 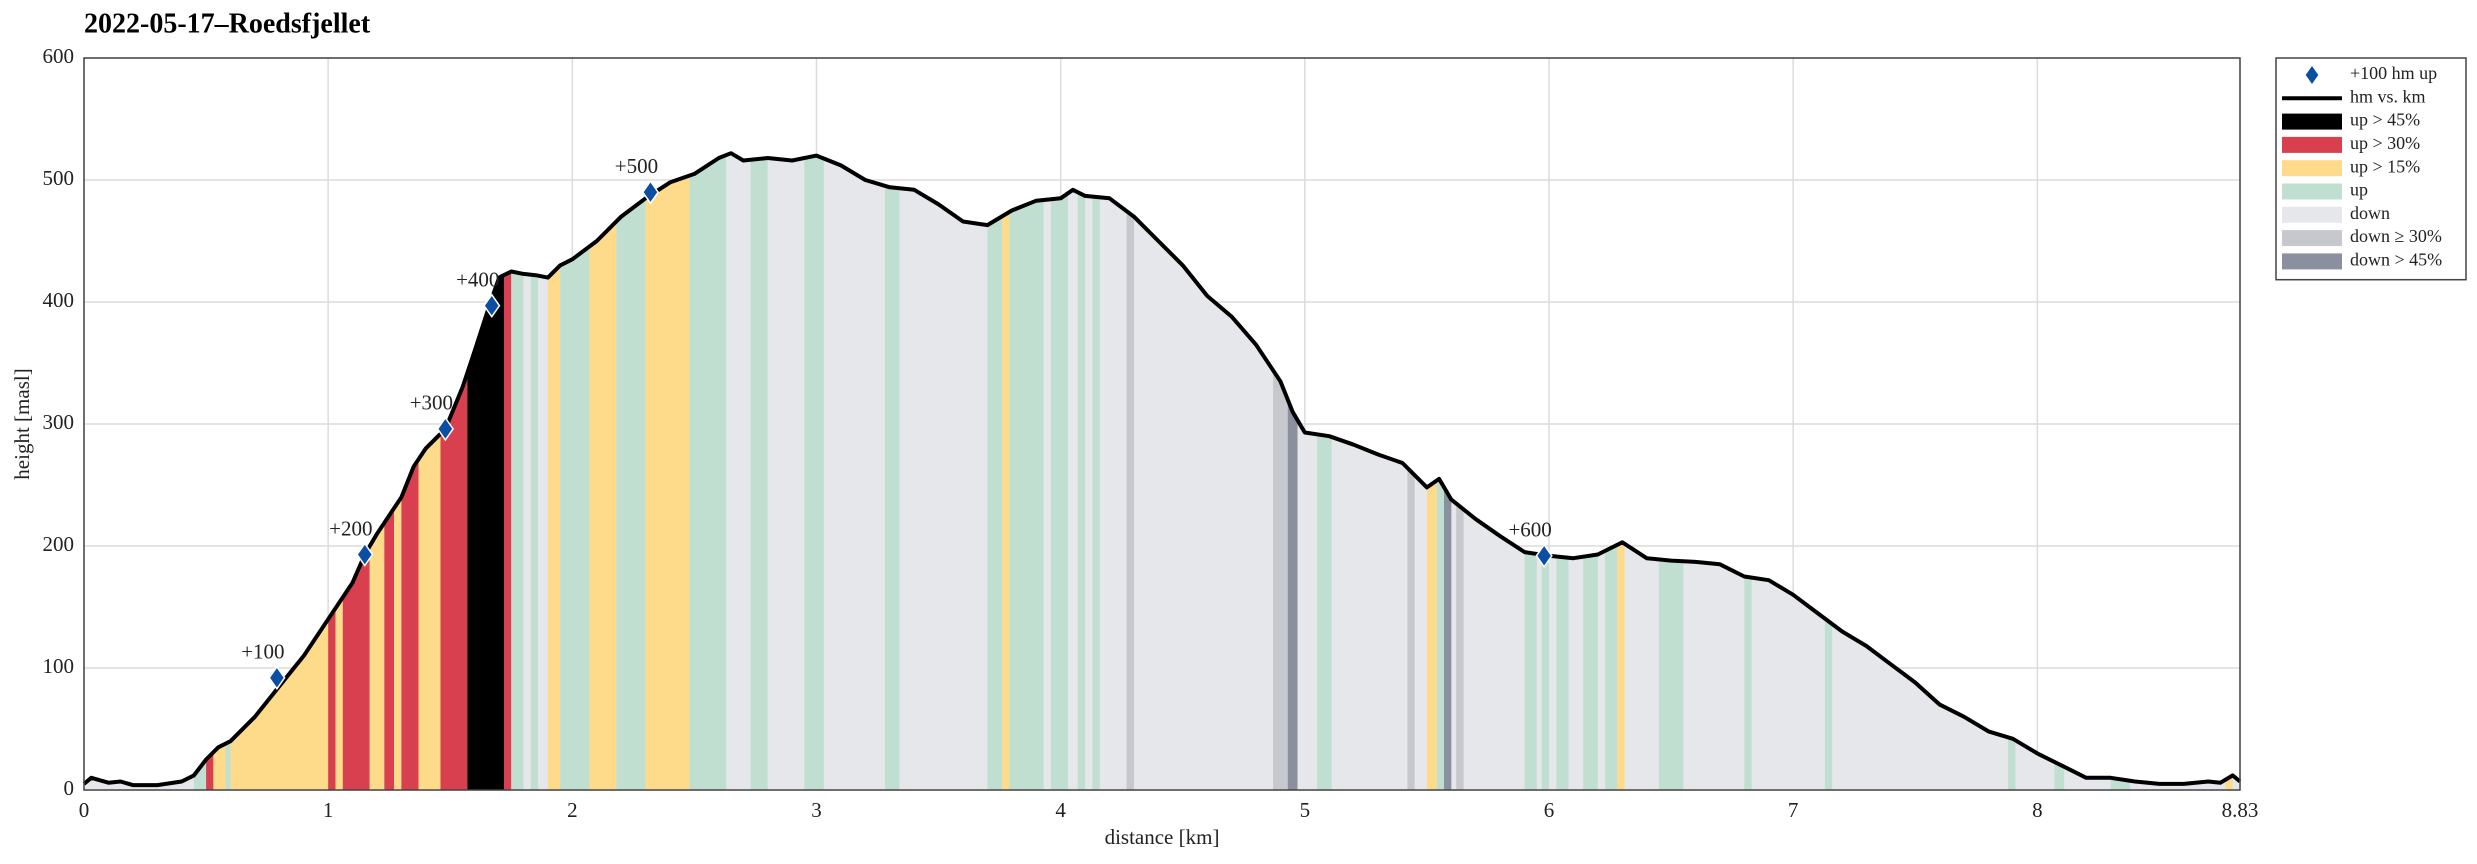 I want to click on y-tick-label: 100, so click(x=59, y=666).